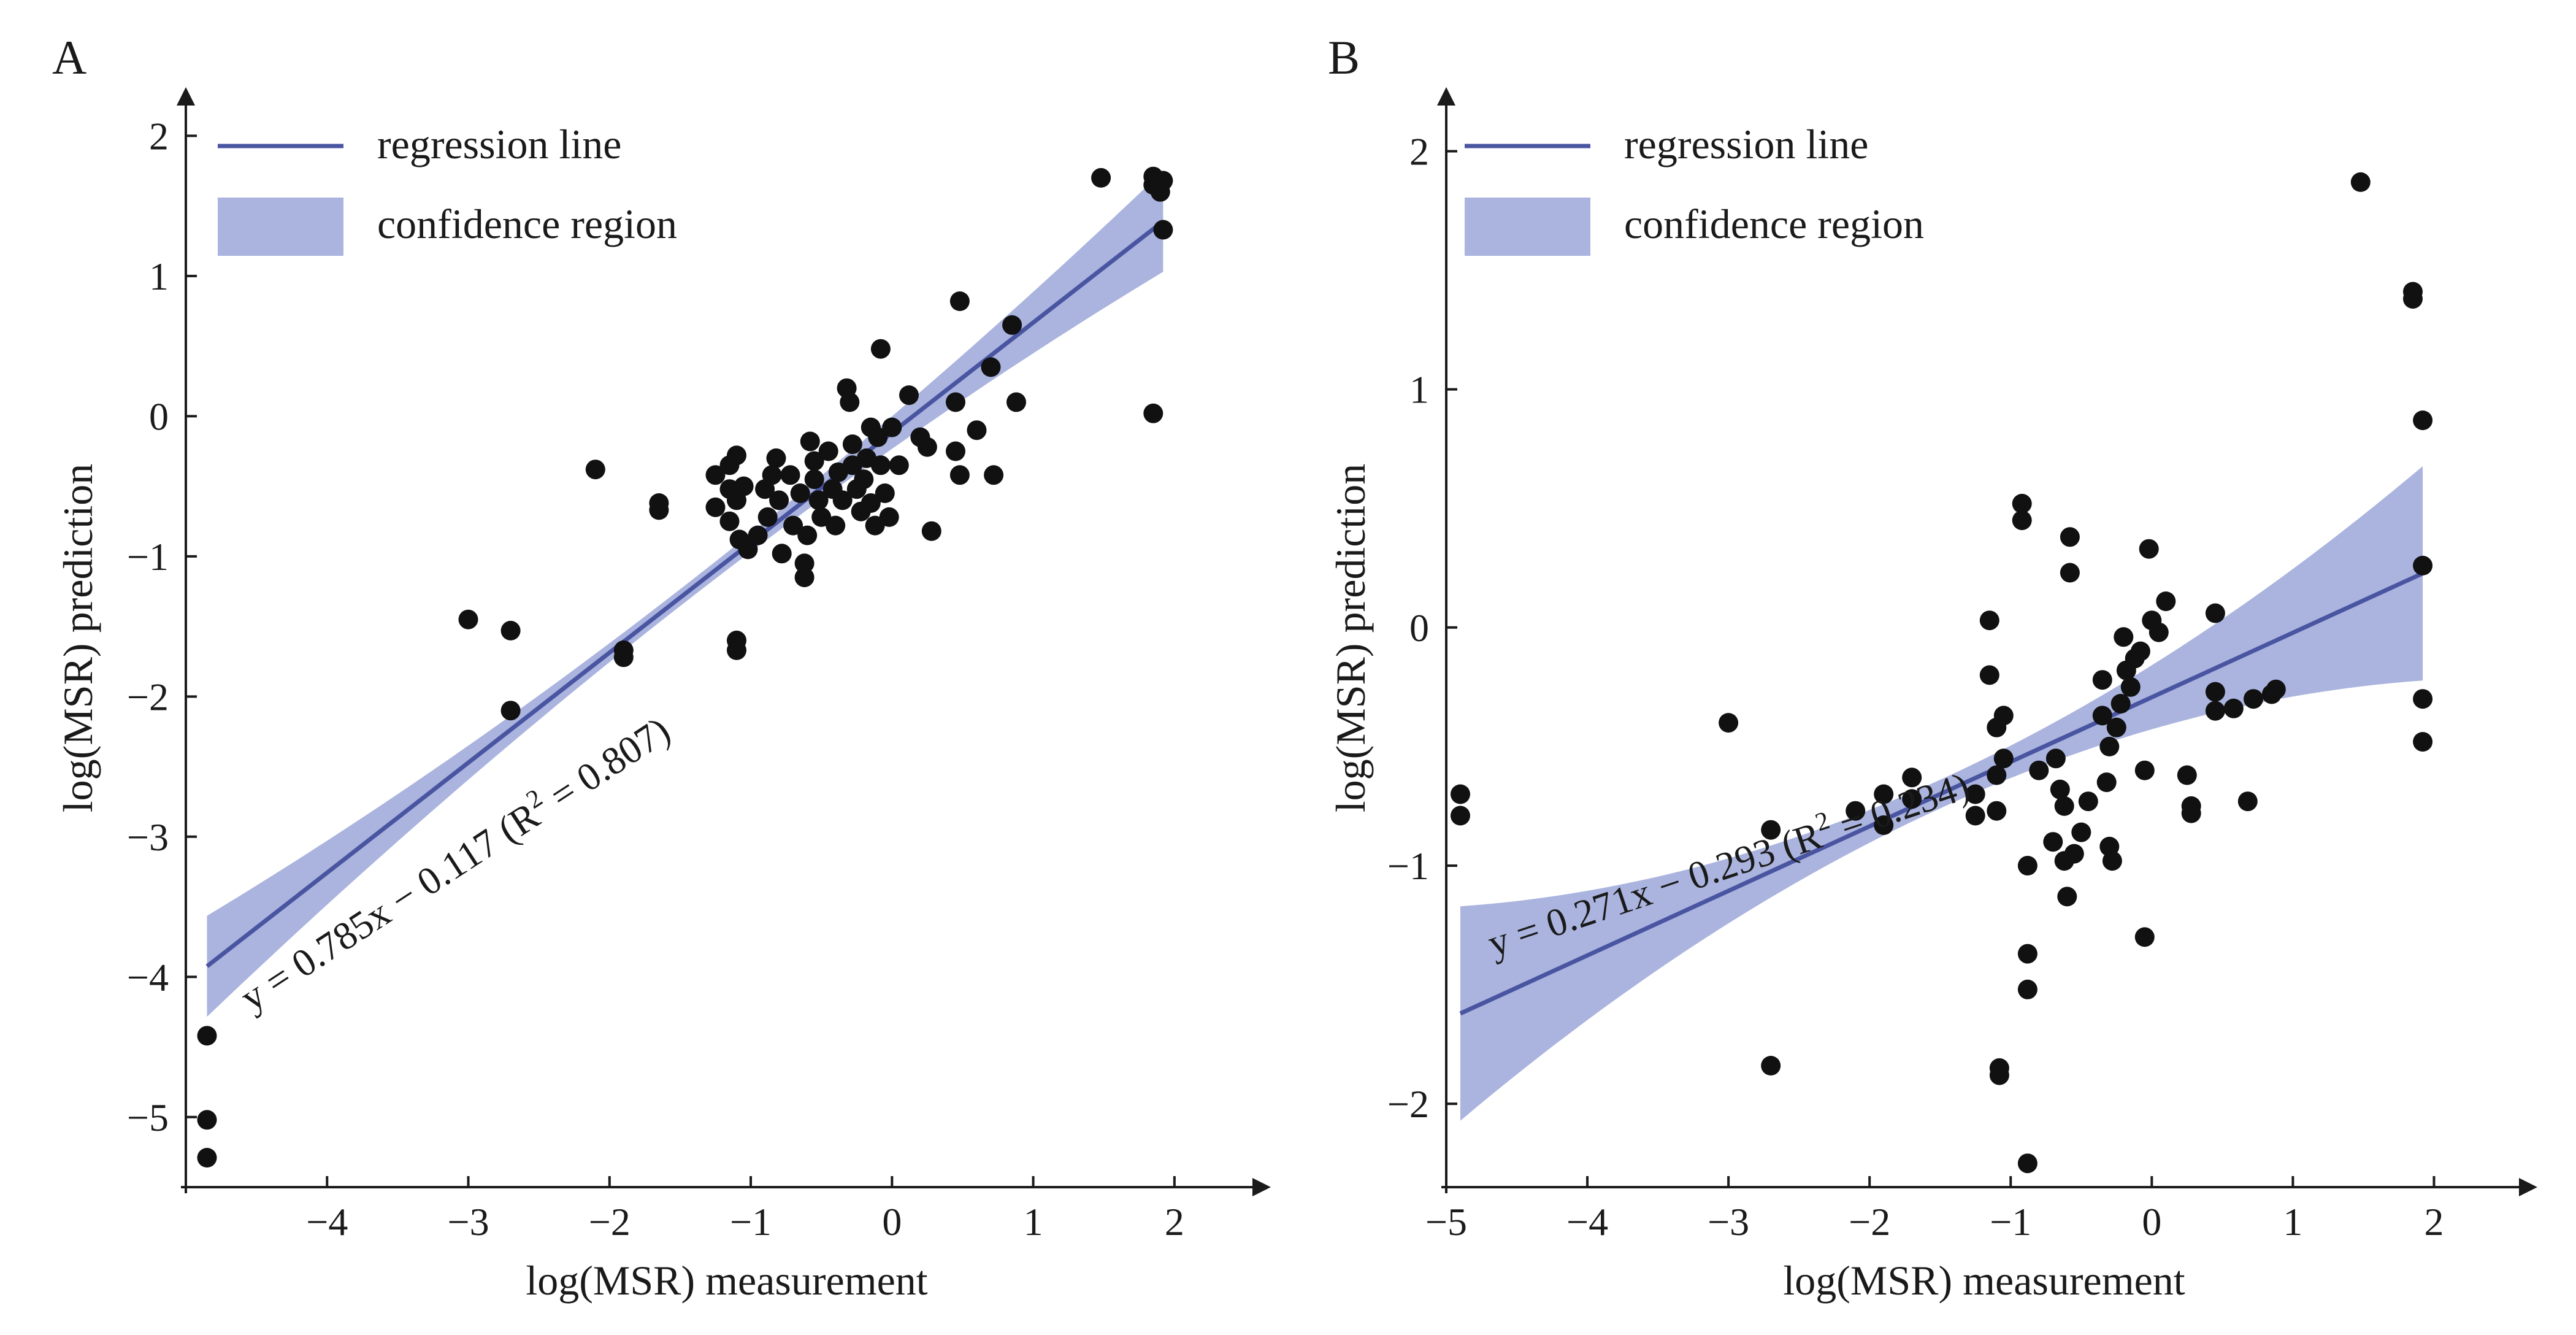 The height and width of the screenshot is (1335, 2576). I want to click on panel-b-regression-layer, so click(1941, 793).